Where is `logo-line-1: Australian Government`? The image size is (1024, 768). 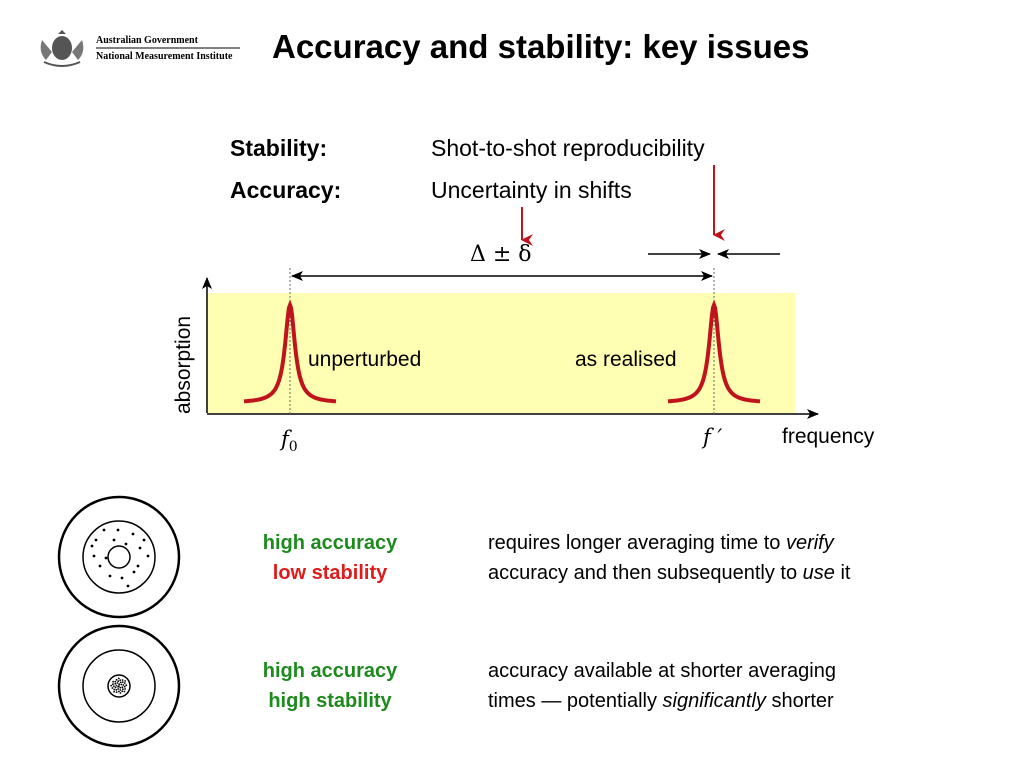
logo-line-1: Australian Government is located at coordinates (147, 40).